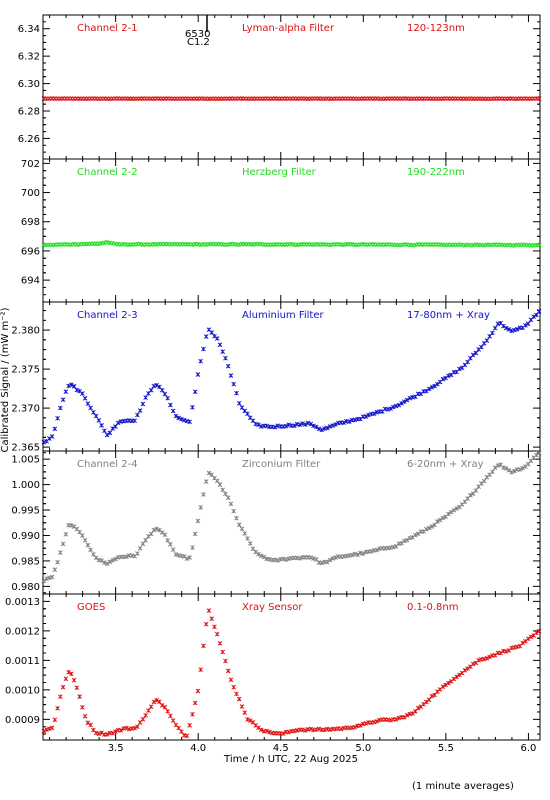 This screenshot has height=800, width=550. Describe the element at coordinates (445, 464) in the screenshot. I see `panel-4-band-label: 6-20nm + Xray` at that location.